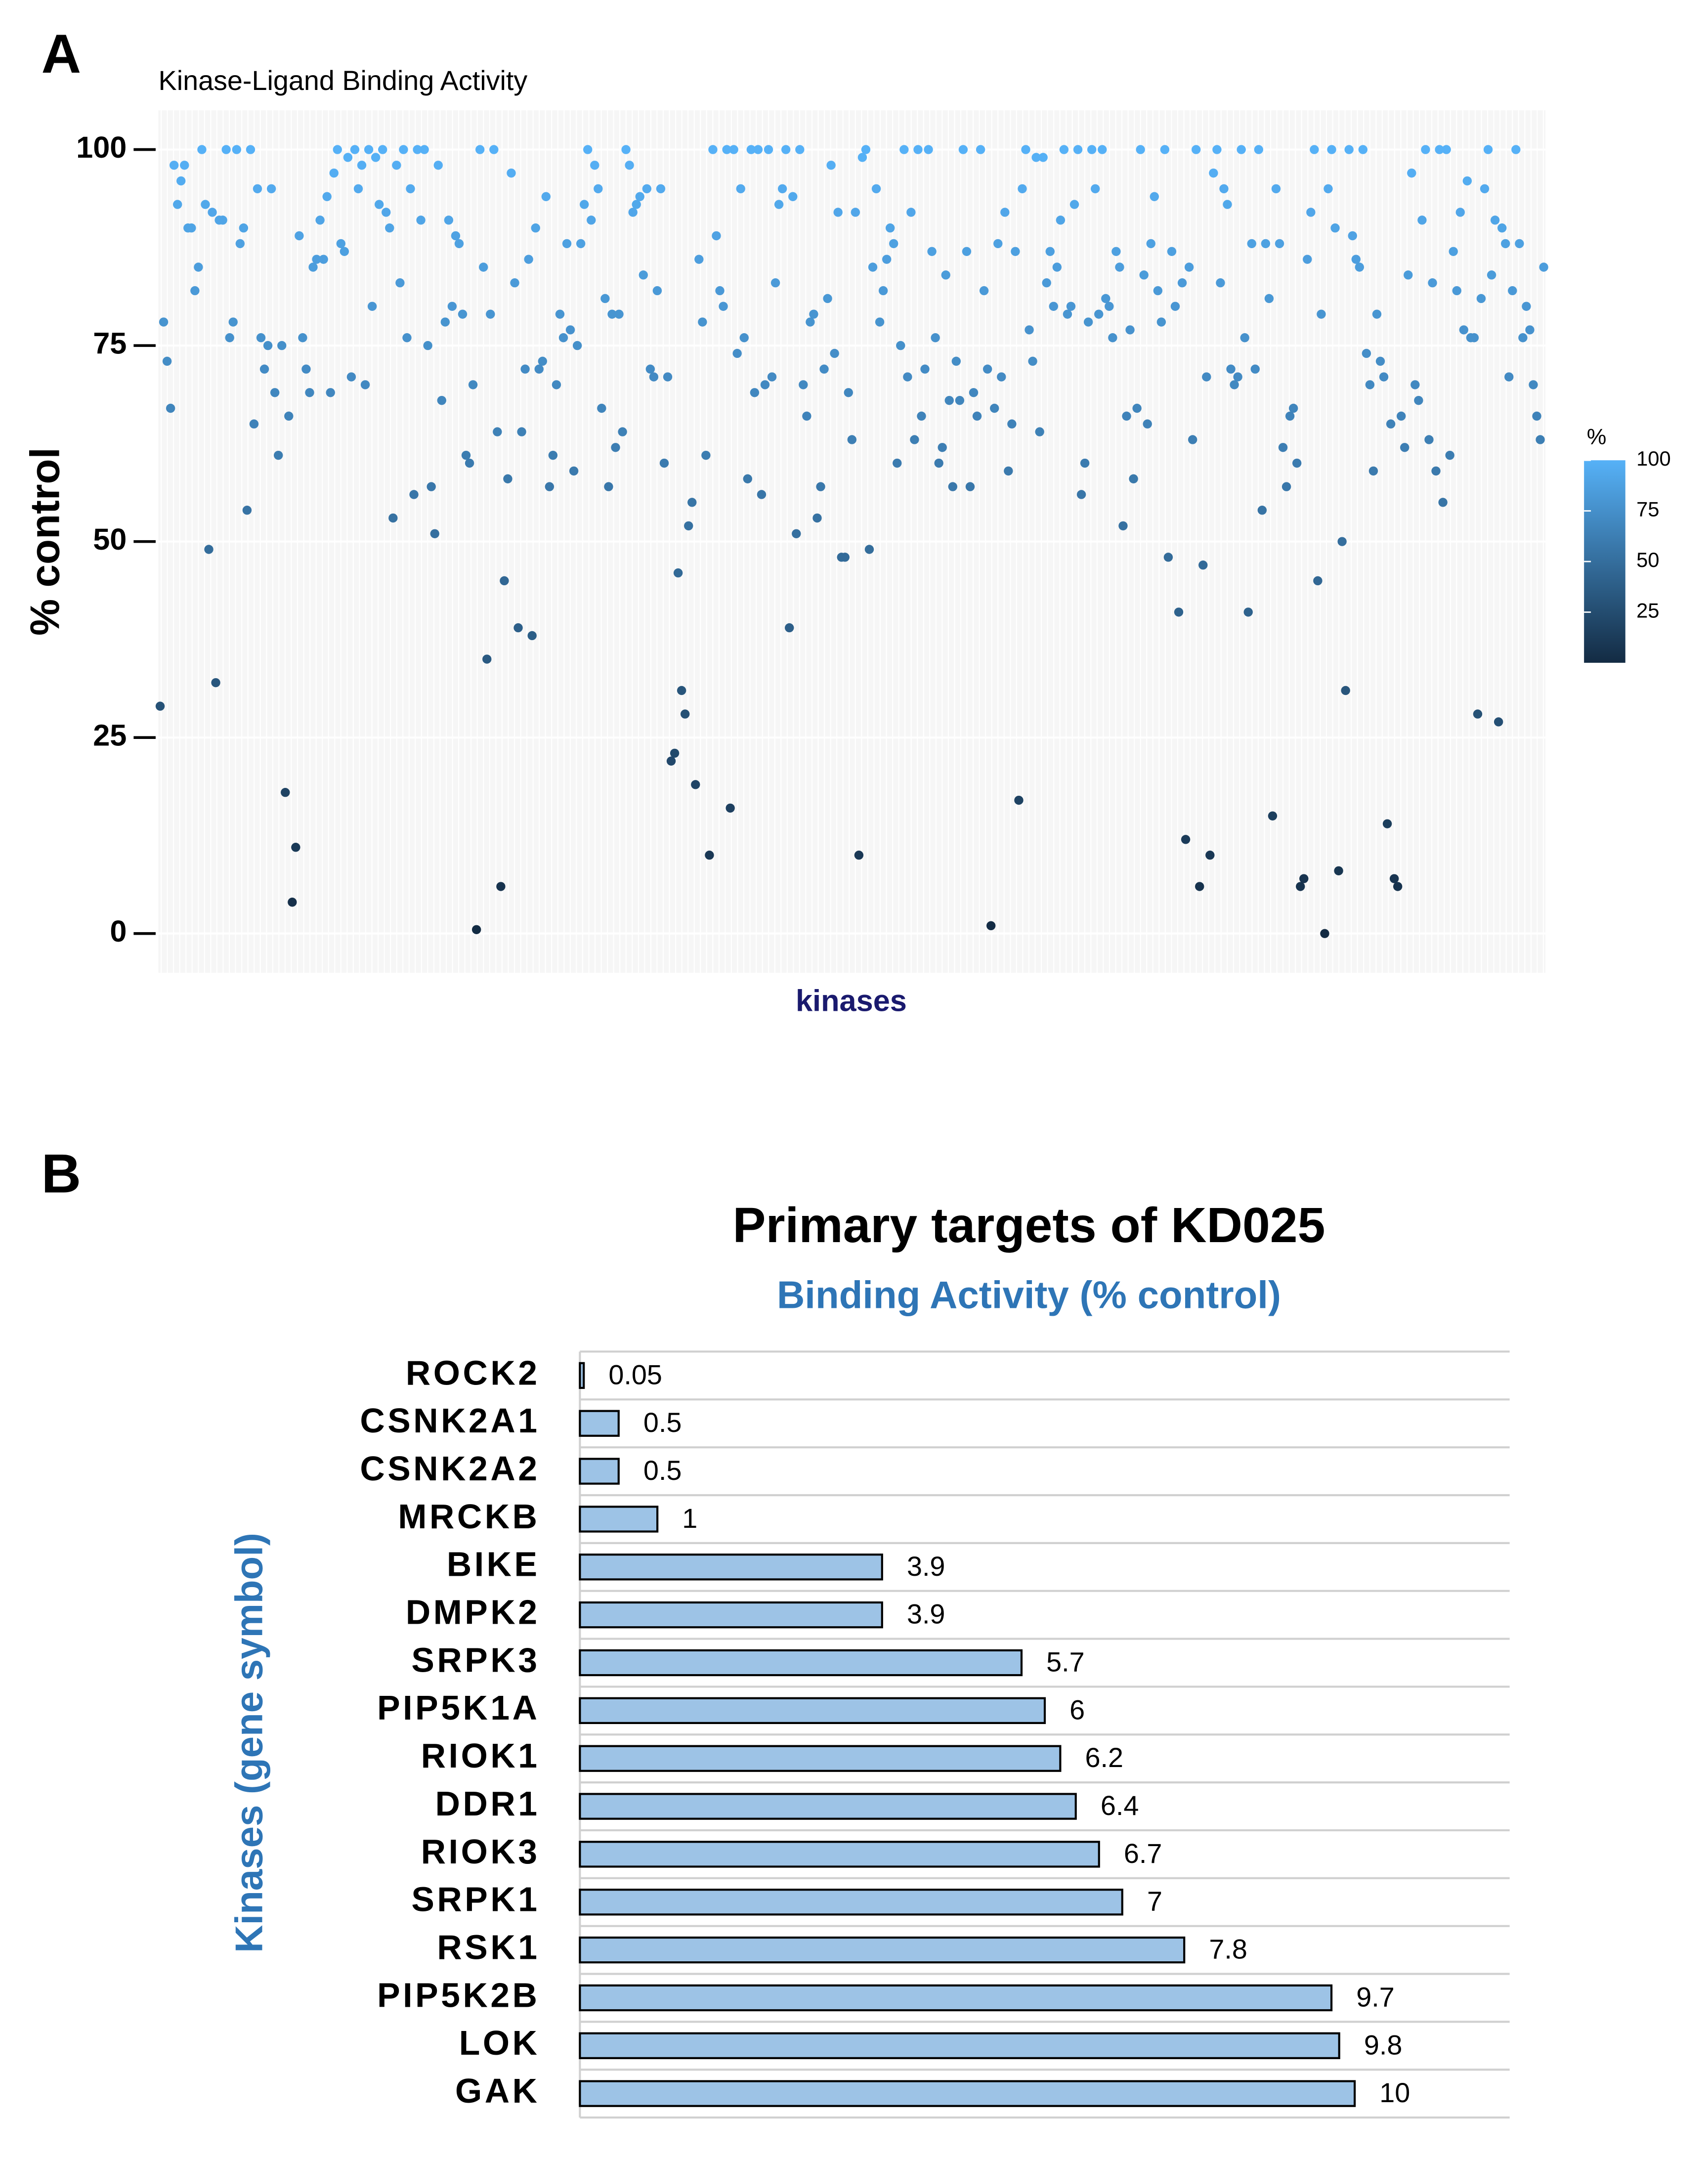 Image resolution: width=1708 pixels, height=2159 pixels. I want to click on chart-subtitle: Binding Activity (% control), so click(1029, 1295).